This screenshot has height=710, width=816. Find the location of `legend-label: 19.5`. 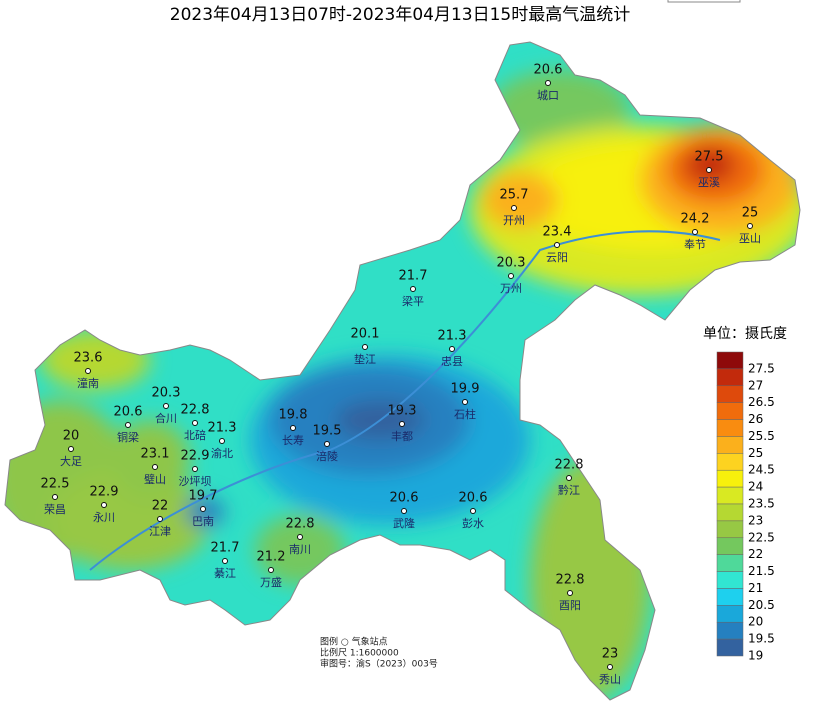

legend-label: 19.5 is located at coordinates (761, 639).